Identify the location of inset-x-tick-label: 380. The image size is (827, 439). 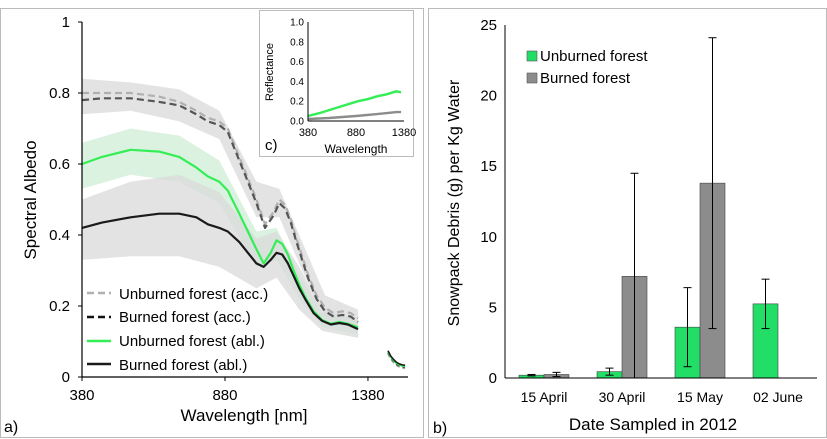
(308, 133).